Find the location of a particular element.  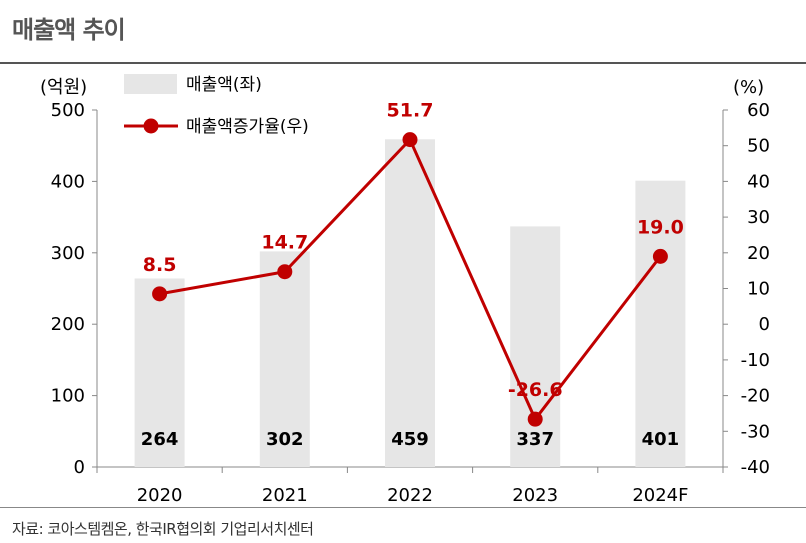

right-tick-label: -10 is located at coordinates (755, 360).